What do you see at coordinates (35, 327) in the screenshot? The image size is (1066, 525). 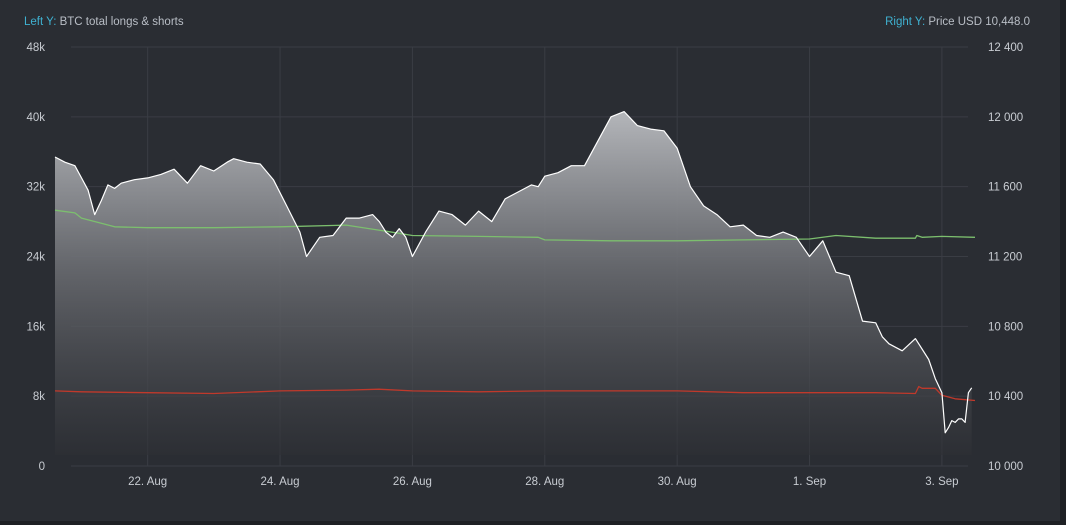 I see `left-y-tick-label: 16k` at bounding box center [35, 327].